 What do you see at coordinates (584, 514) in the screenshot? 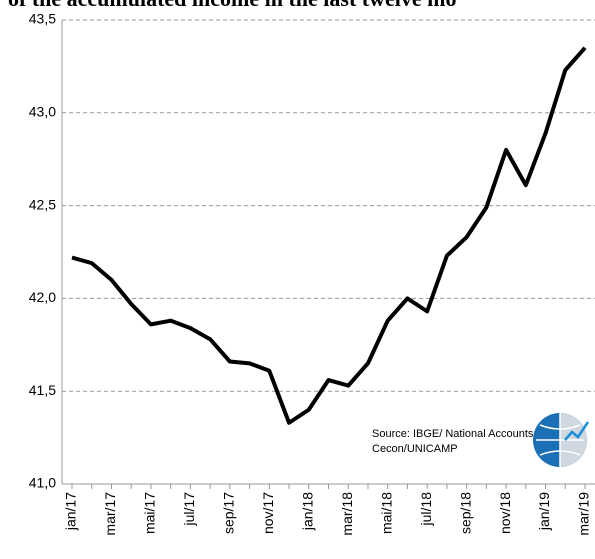
I see `x-tick-label: mar/19` at bounding box center [584, 514].